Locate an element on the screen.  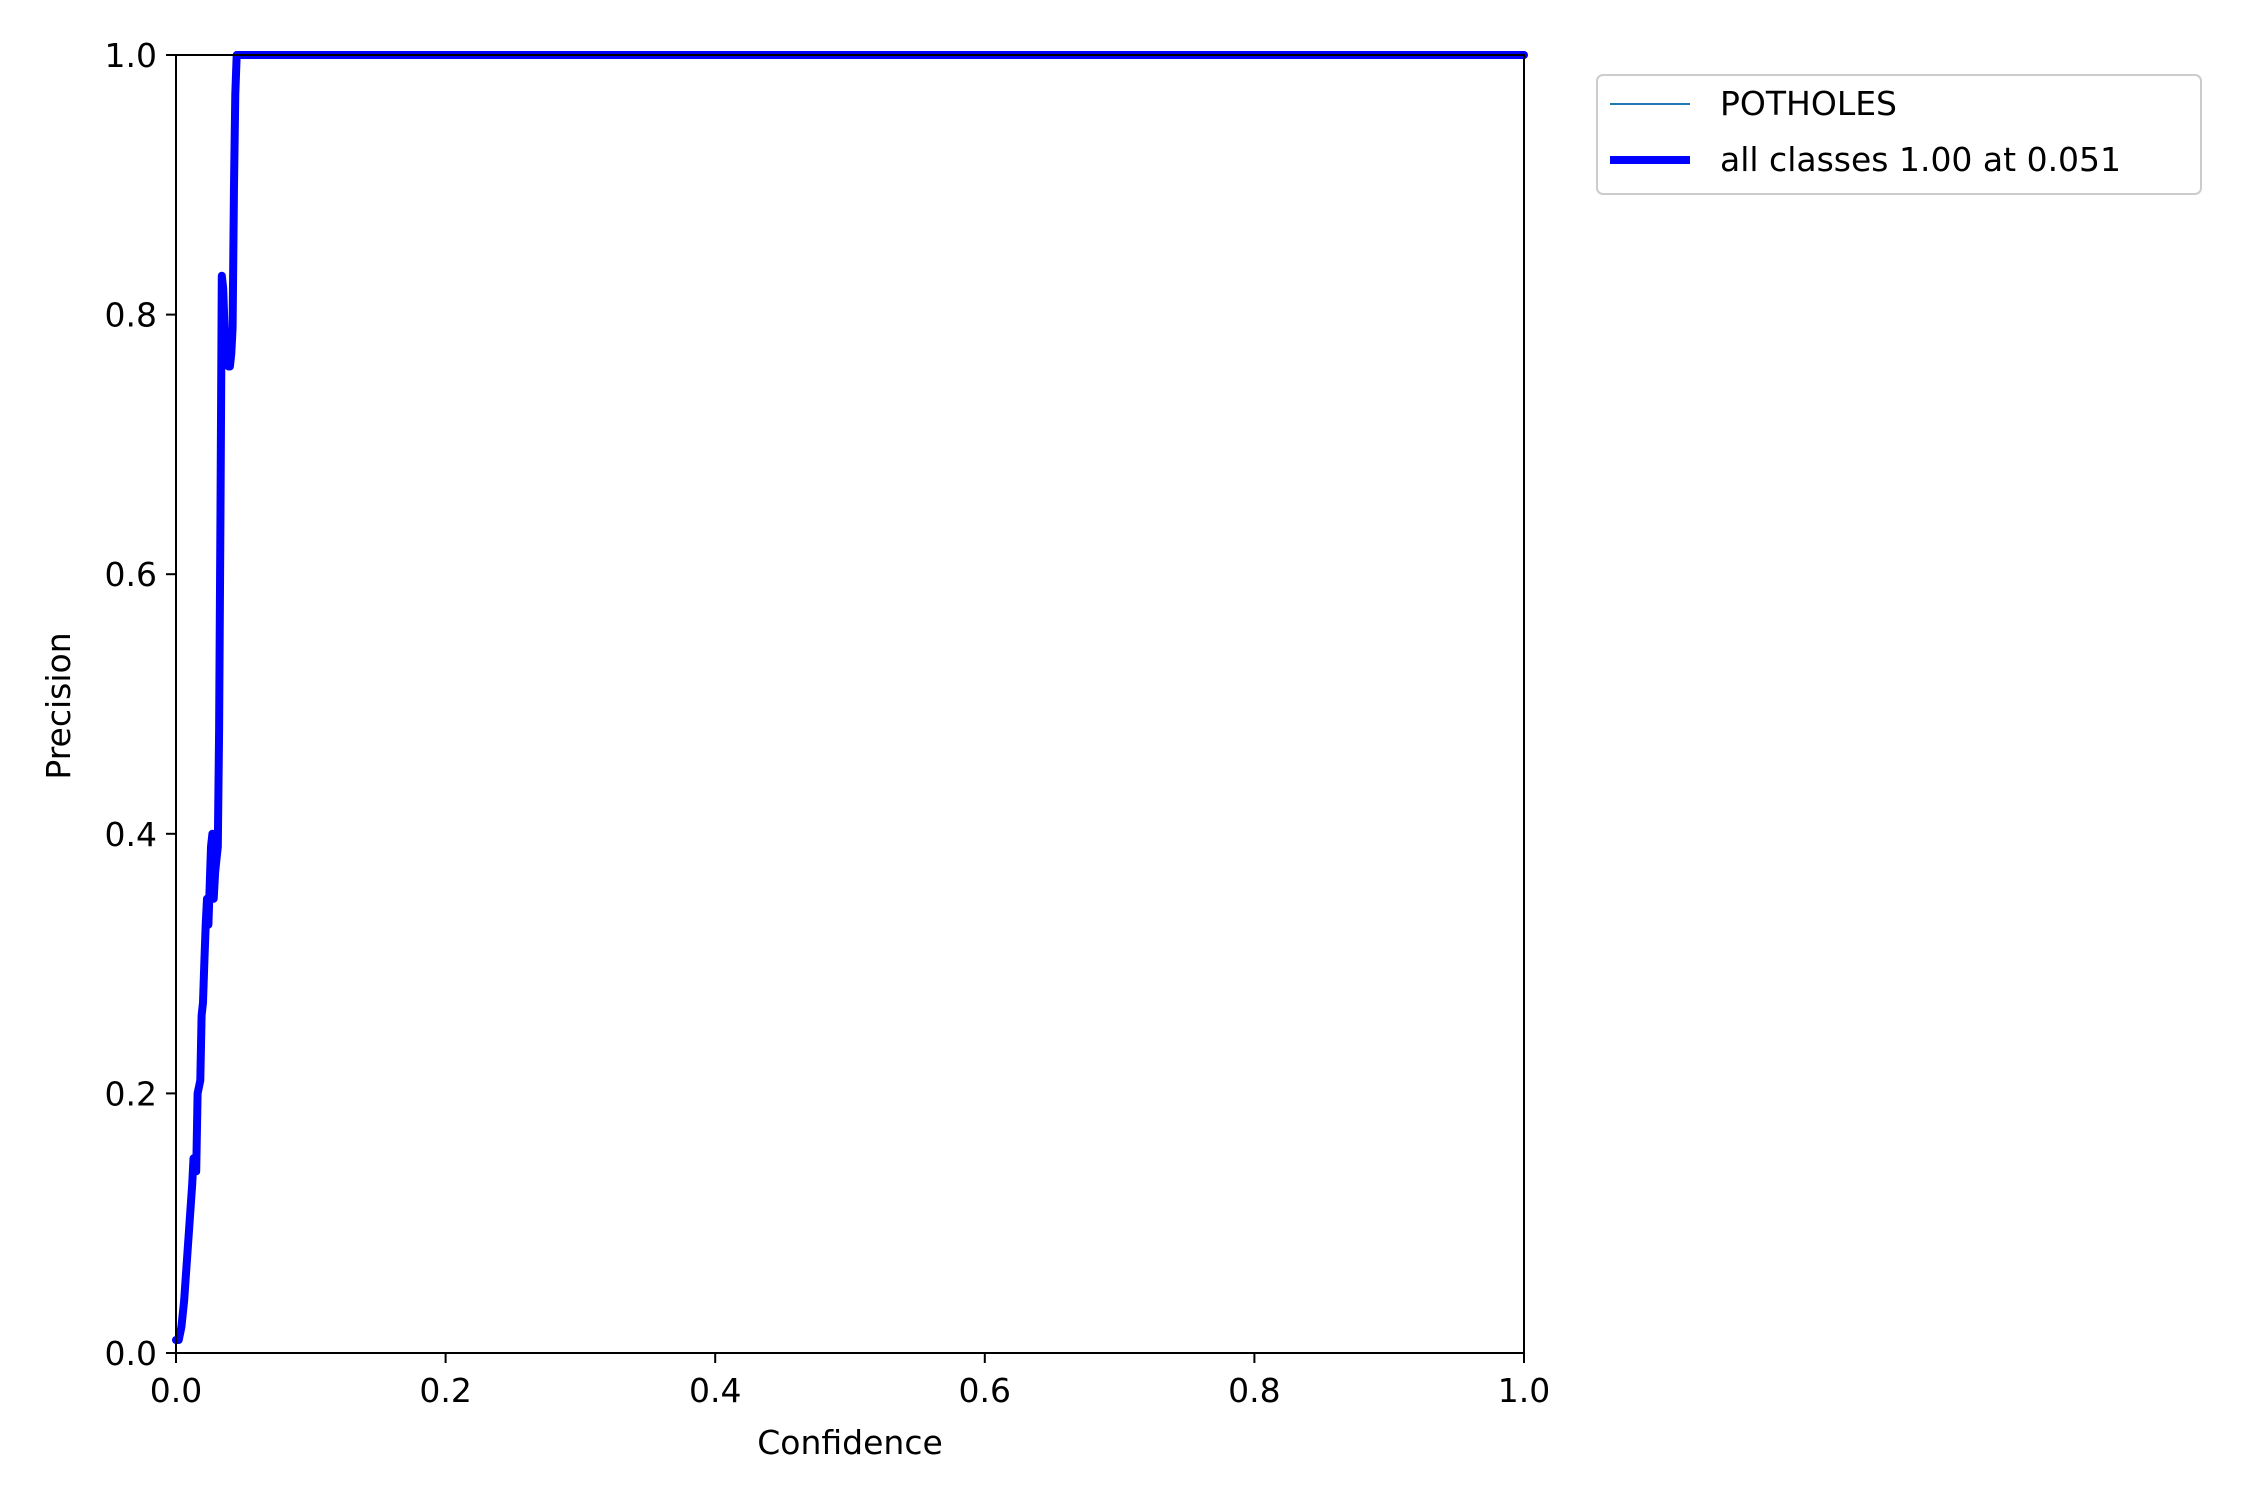
x-tick-label: 0.6 is located at coordinates (985, 1390).